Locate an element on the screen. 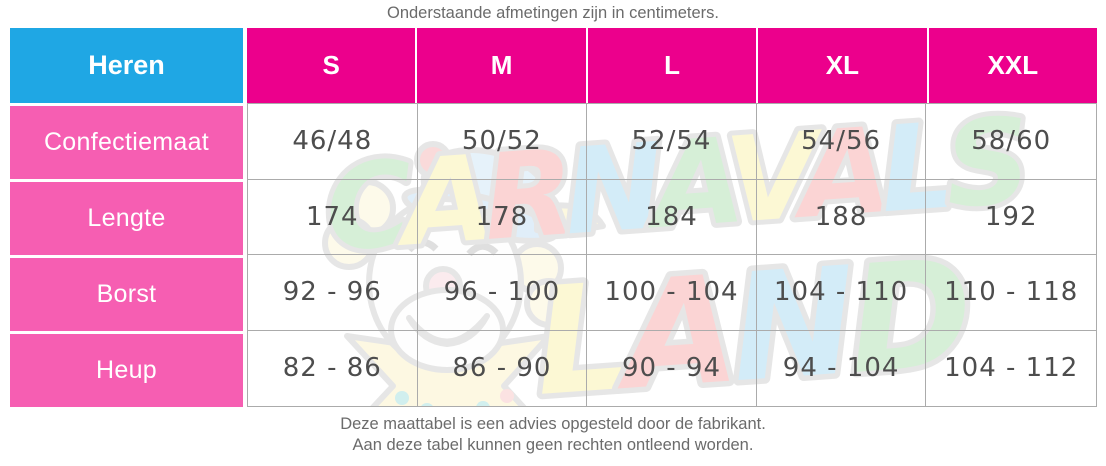  column-header-xxl: XXL is located at coordinates (1013, 65).